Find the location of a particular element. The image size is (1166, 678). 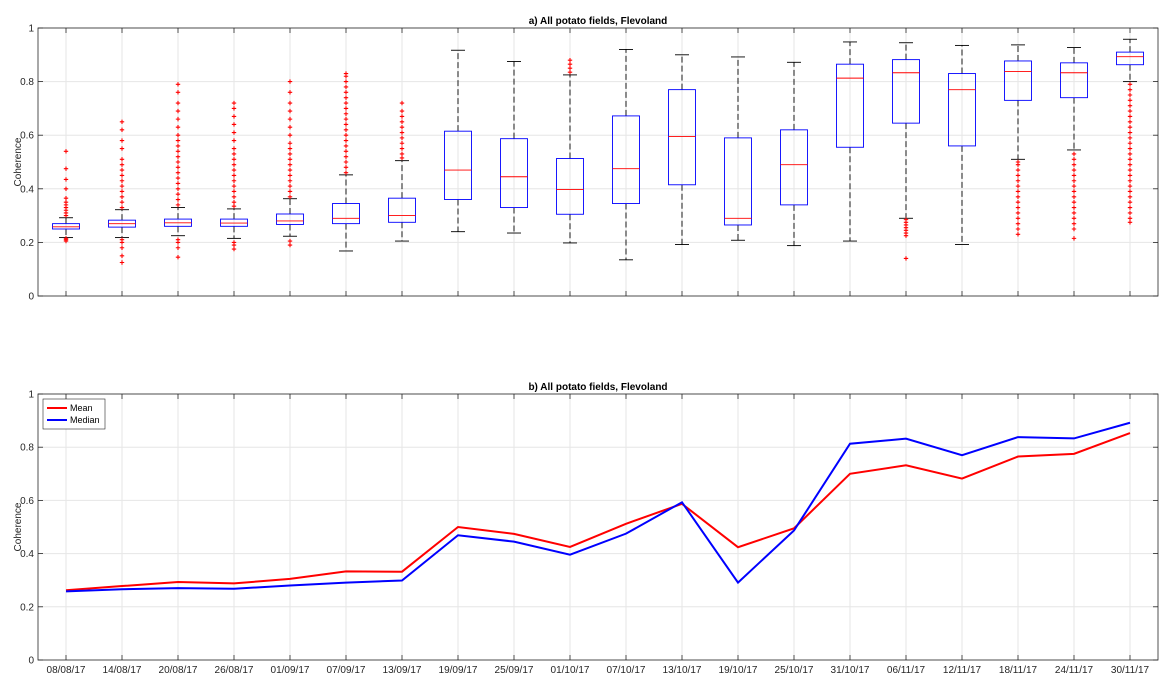

x-tick-label: 07/10/17 is located at coordinates (626, 670).